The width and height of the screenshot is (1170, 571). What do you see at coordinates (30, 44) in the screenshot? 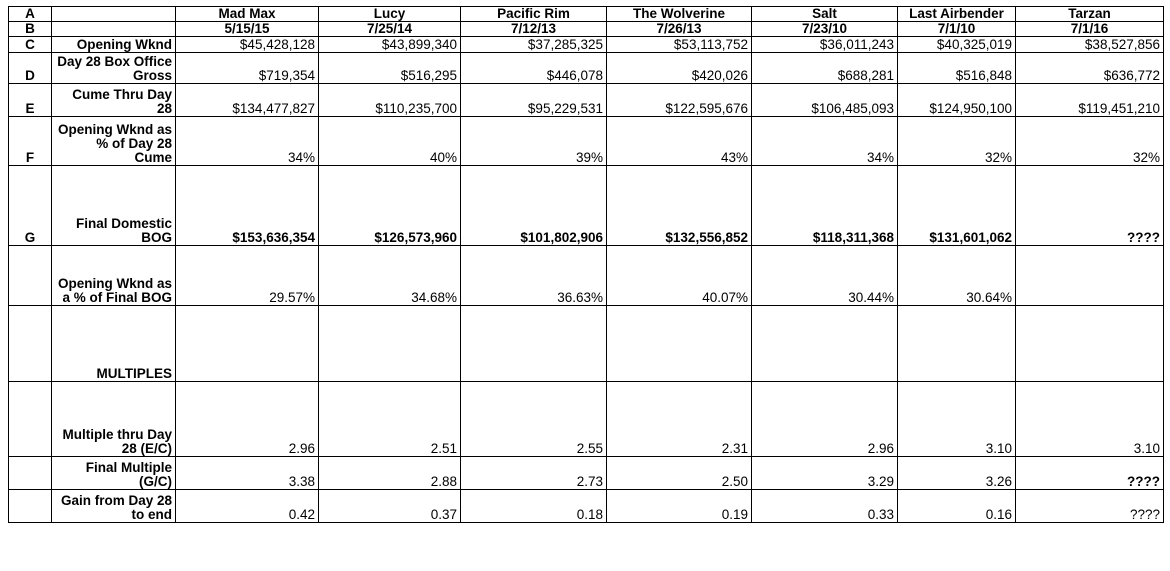
I see `row-letter: C` at bounding box center [30, 44].